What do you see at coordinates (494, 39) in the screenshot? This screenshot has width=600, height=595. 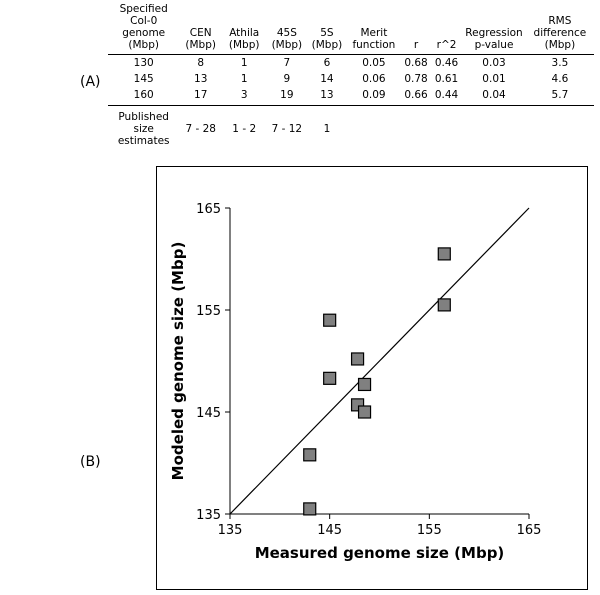 I see `header-regression-p: Regression p-value` at bounding box center [494, 39].